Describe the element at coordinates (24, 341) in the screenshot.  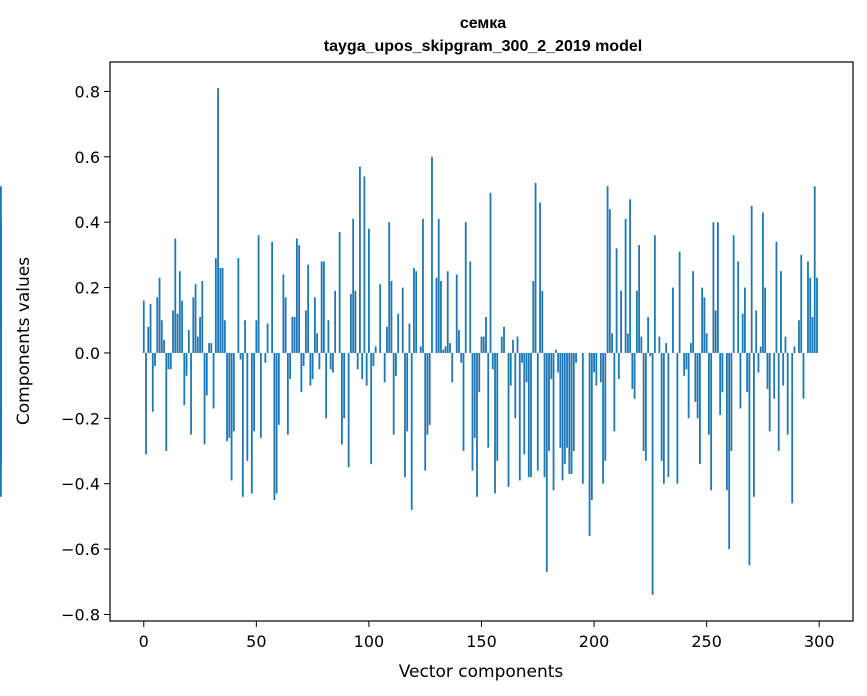
I see `y-axis-label: Components values` at that location.